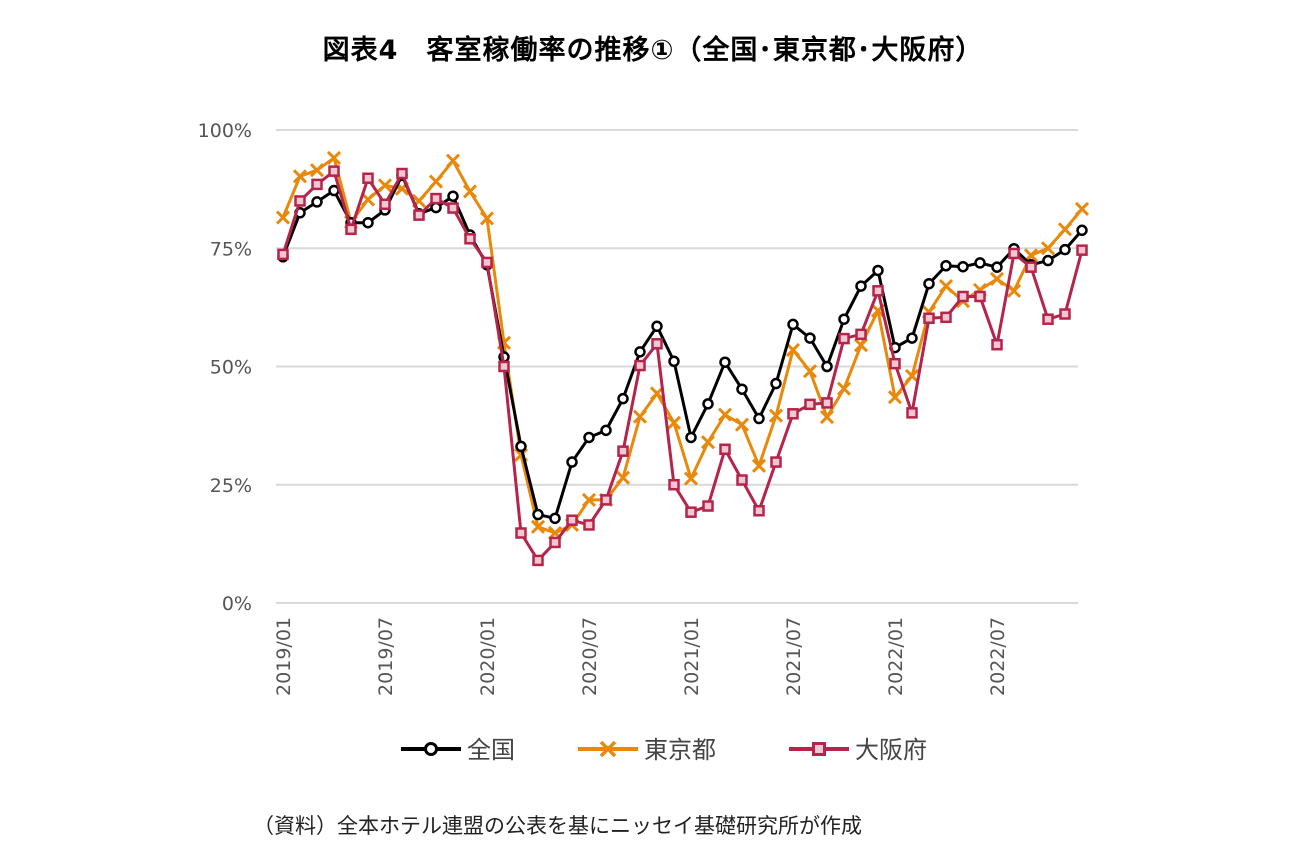  What do you see at coordinates (225, 367) in the screenshot?
I see `y-axis-ticks: 0% 25% 50% 75% 100%` at bounding box center [225, 367].